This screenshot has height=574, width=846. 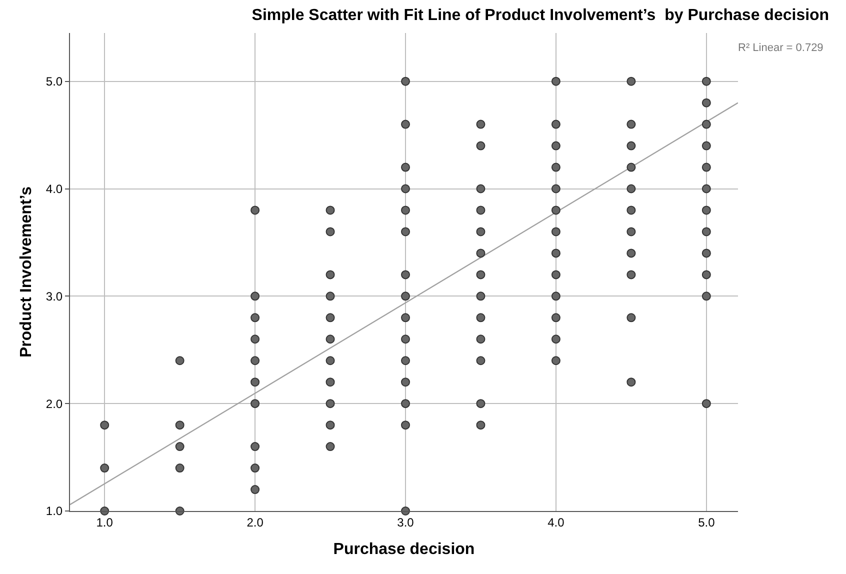 I want to click on y-axis-title: Product Involvement’s, so click(x=26, y=272).